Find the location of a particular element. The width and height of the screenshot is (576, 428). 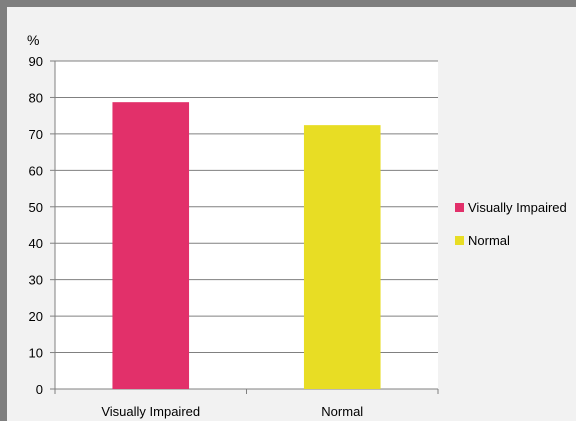

bar-normal is located at coordinates (342, 257).